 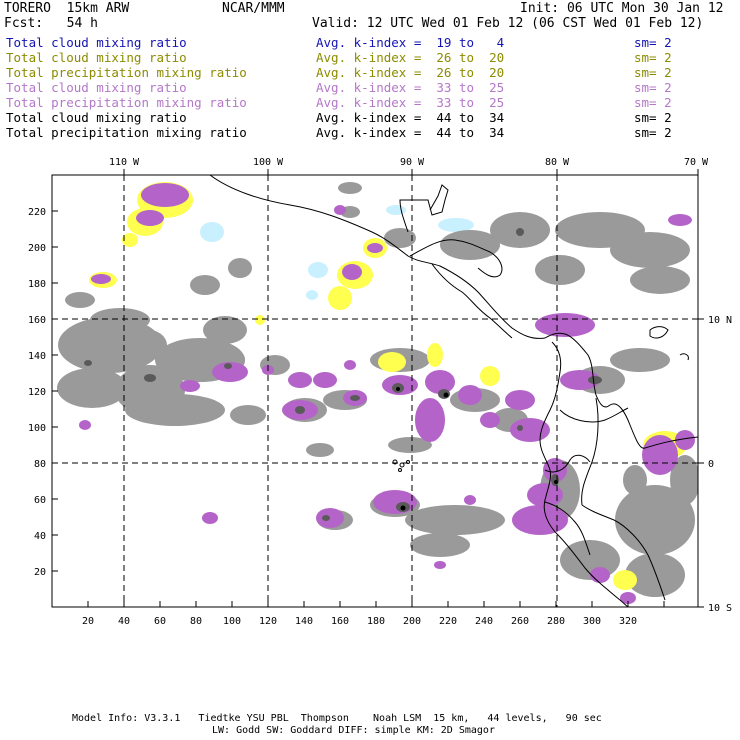 What do you see at coordinates (124, 621) in the screenshot?
I see `x-tick-label: 40` at bounding box center [124, 621].